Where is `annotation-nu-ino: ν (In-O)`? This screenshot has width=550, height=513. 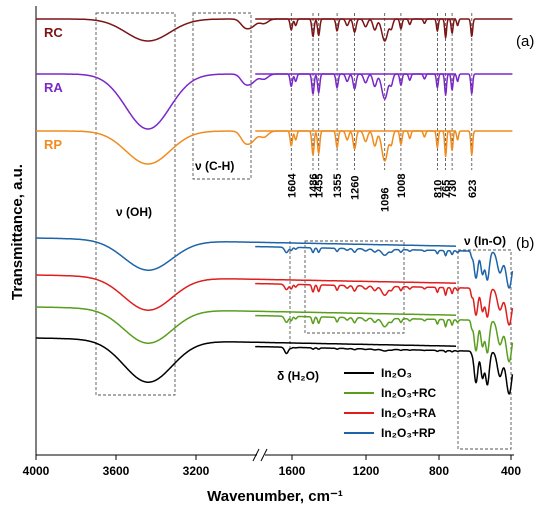 annotation-nu-ino: ν (In-O) is located at coordinates (485, 241).